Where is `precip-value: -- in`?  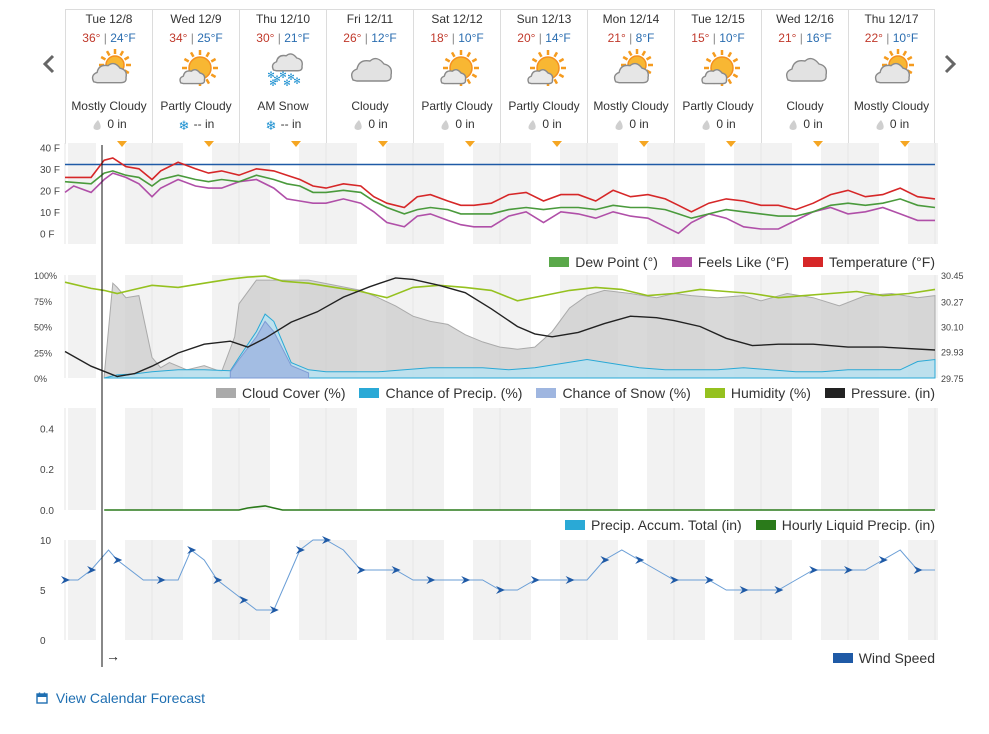
precip-value: -- in is located at coordinates (291, 124).